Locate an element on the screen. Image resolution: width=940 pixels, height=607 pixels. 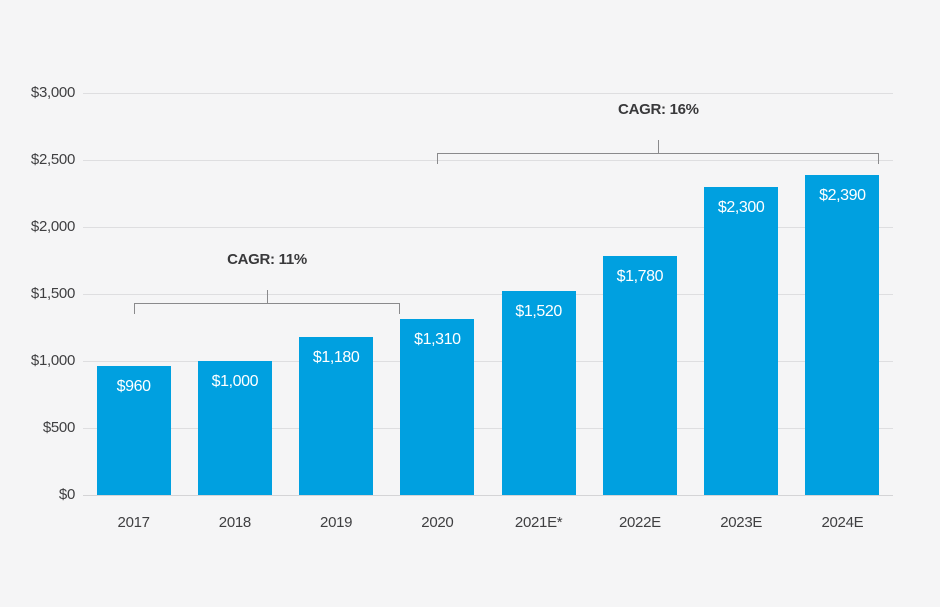
x-tick-label: 2020 is located at coordinates (437, 522).